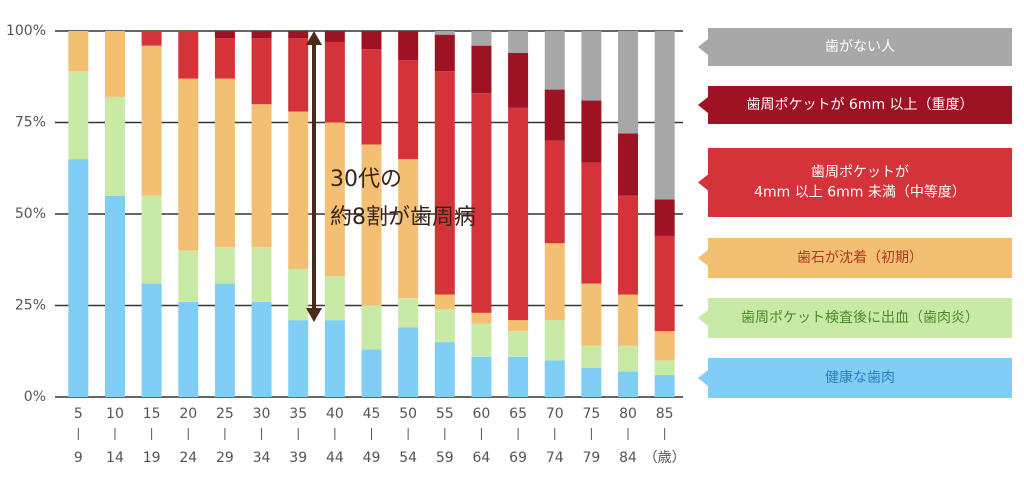  I want to click on x-tick-label: 45, so click(372, 414).